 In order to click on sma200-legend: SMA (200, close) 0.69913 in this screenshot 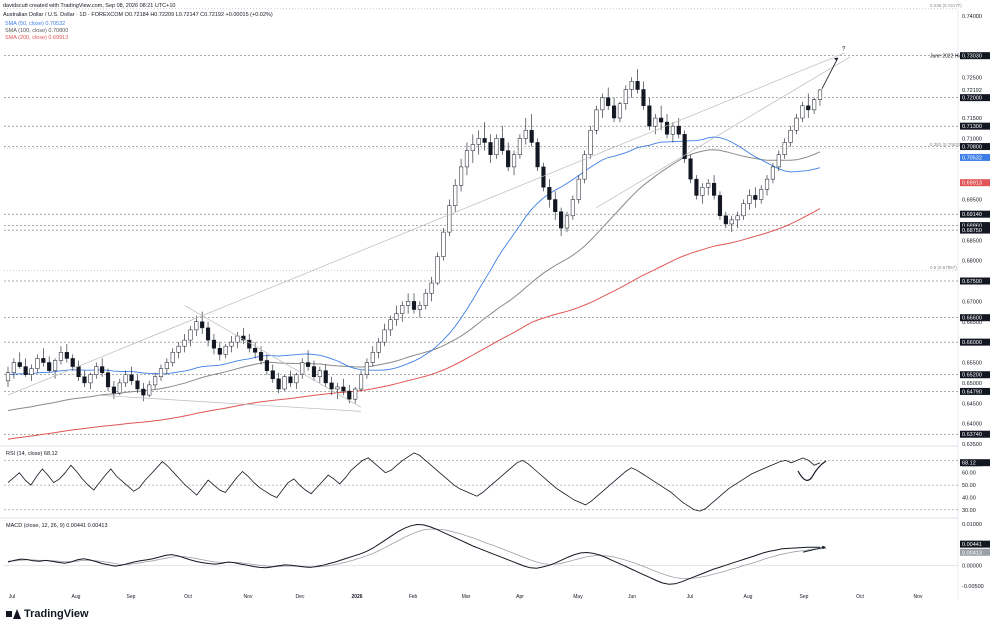, I will do `click(36, 38)`.